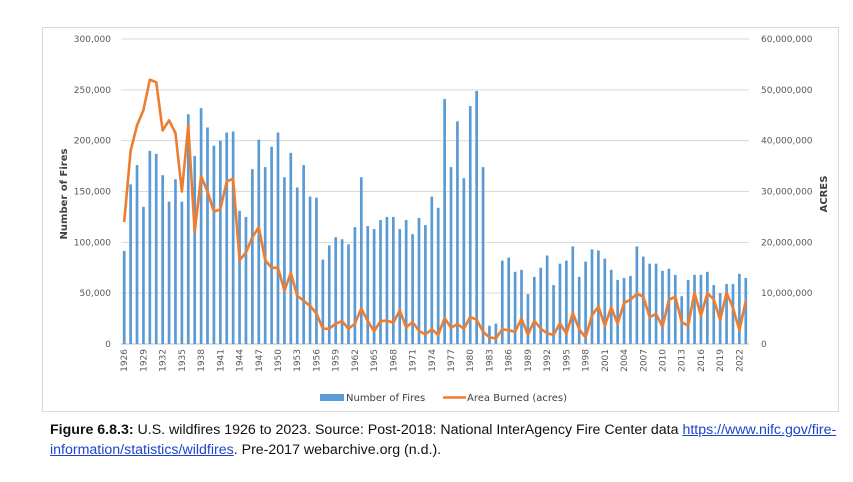 The image size is (853, 482). What do you see at coordinates (548, 360) in the screenshot?
I see `x-tick-label: 1992` at bounding box center [548, 360].